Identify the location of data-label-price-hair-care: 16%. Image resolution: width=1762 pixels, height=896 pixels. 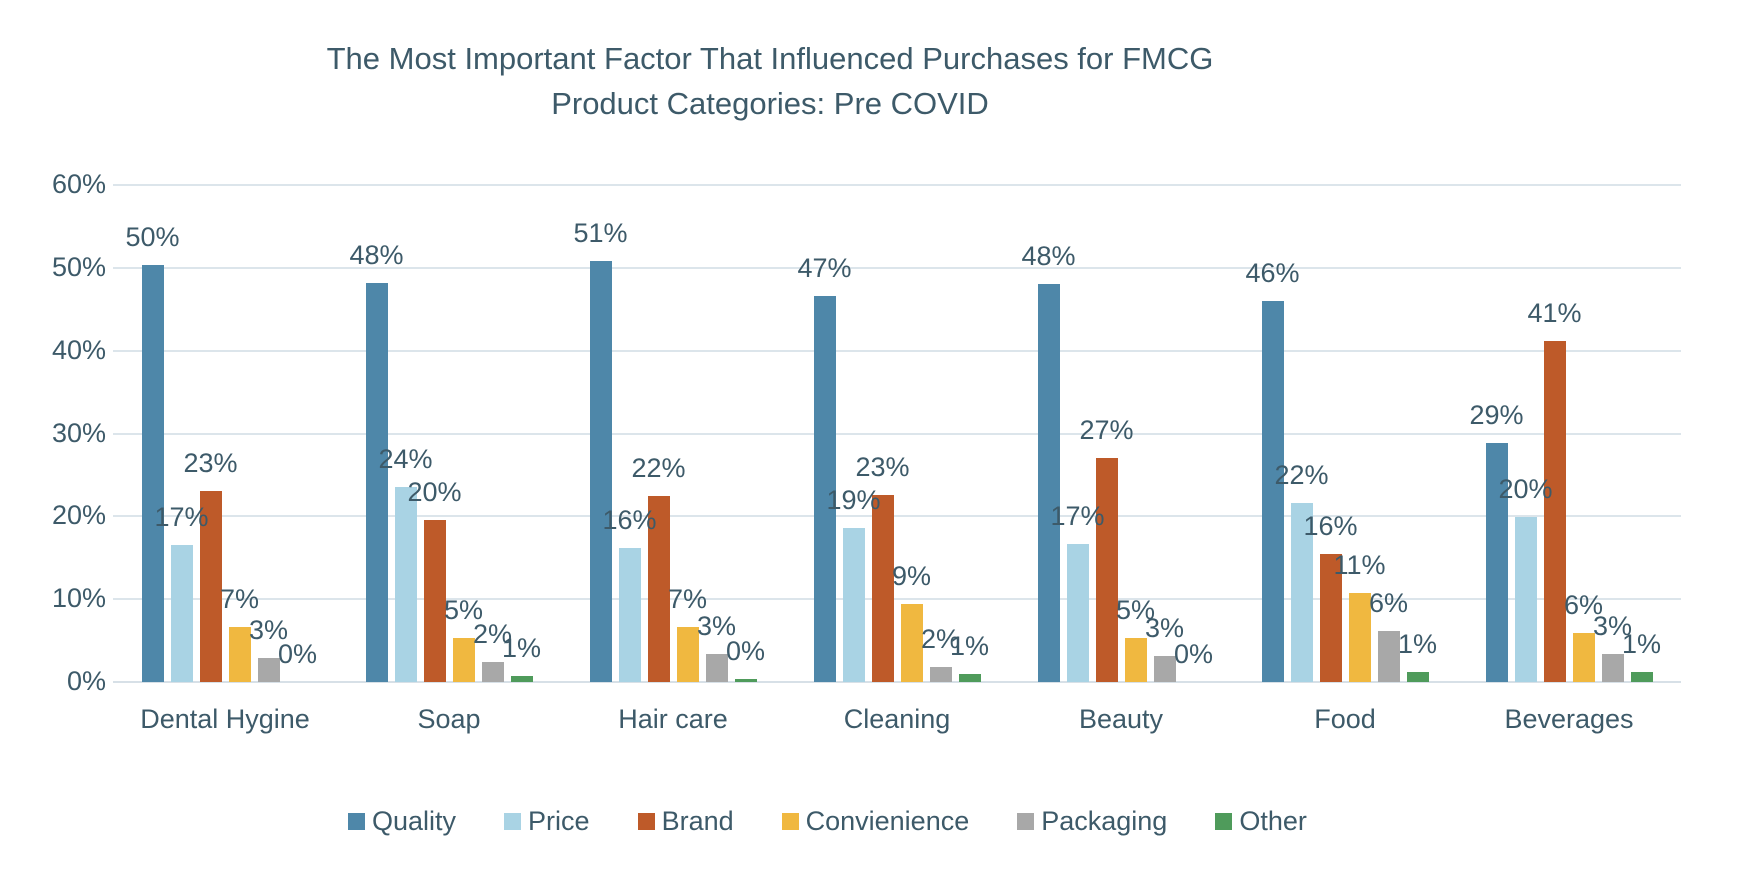
(629, 519).